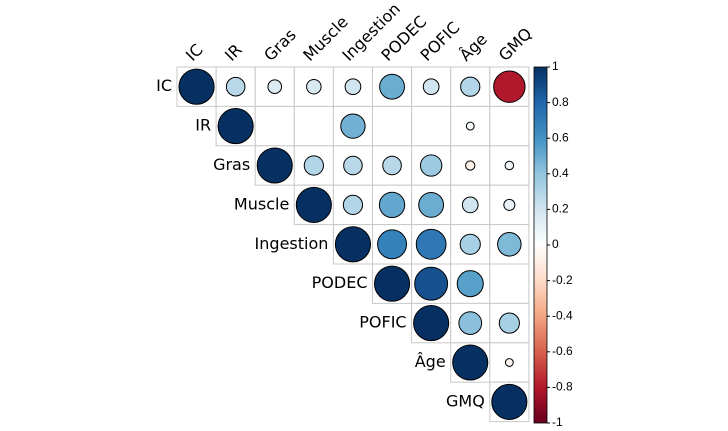  What do you see at coordinates (562, 280) in the screenshot?
I see `colorbar-tick-label: -0.2` at bounding box center [562, 280].